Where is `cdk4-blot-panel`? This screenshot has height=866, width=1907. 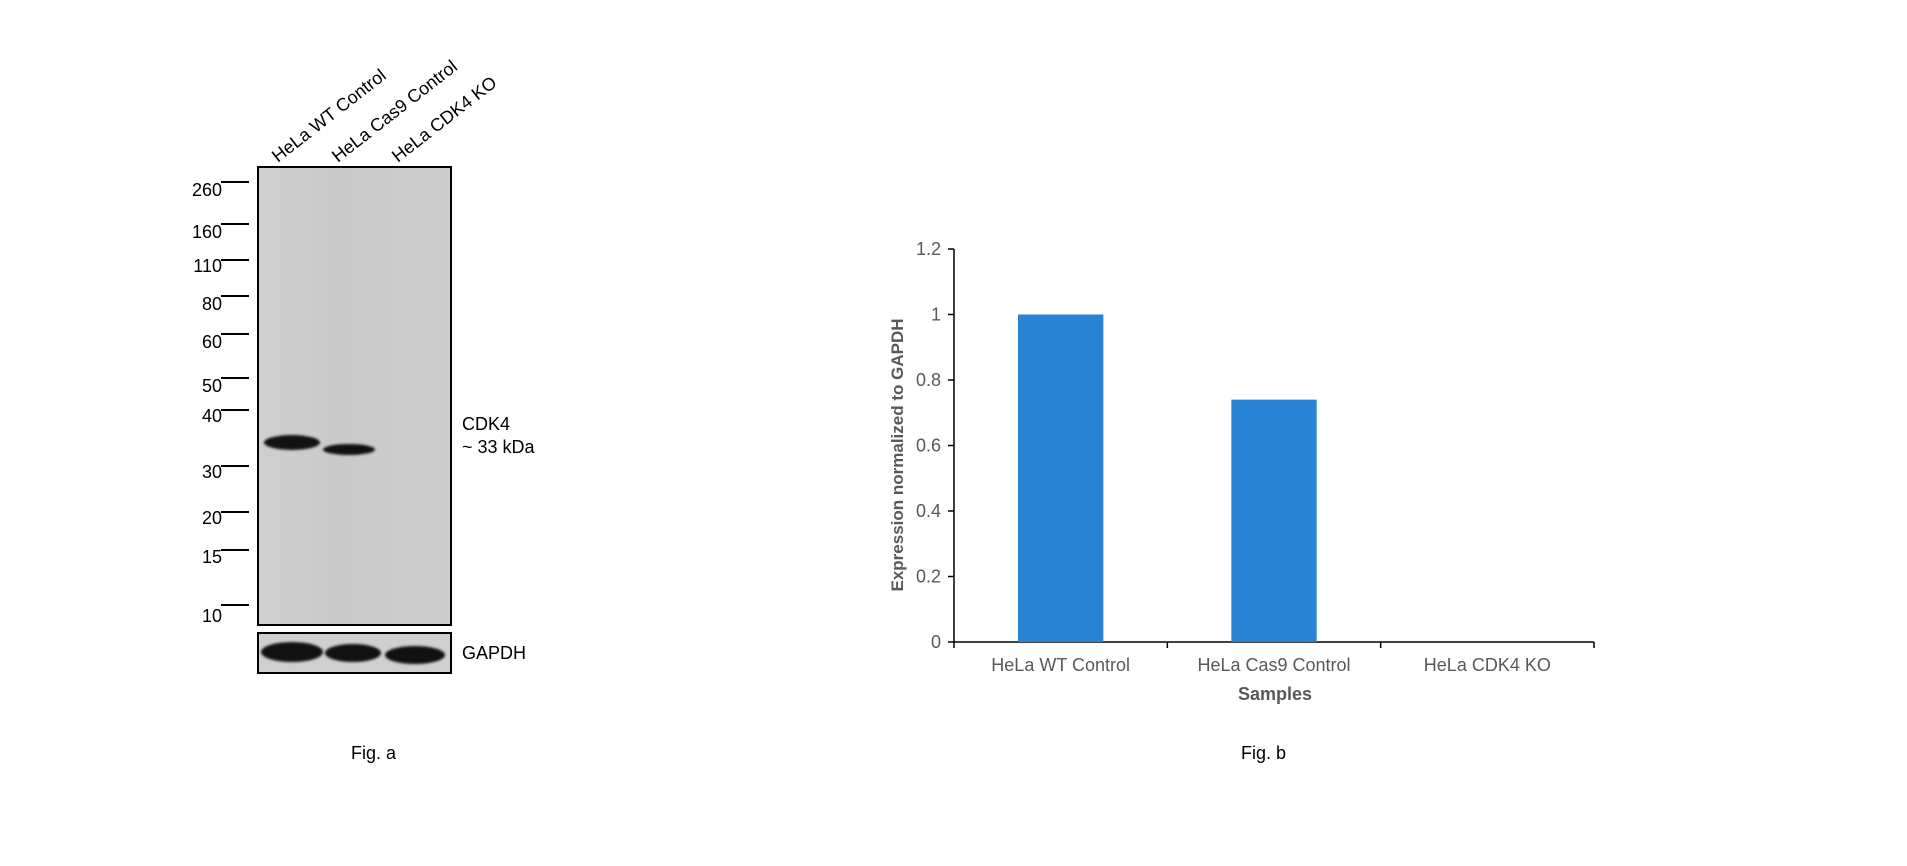 cdk4-blot-panel is located at coordinates (354, 396).